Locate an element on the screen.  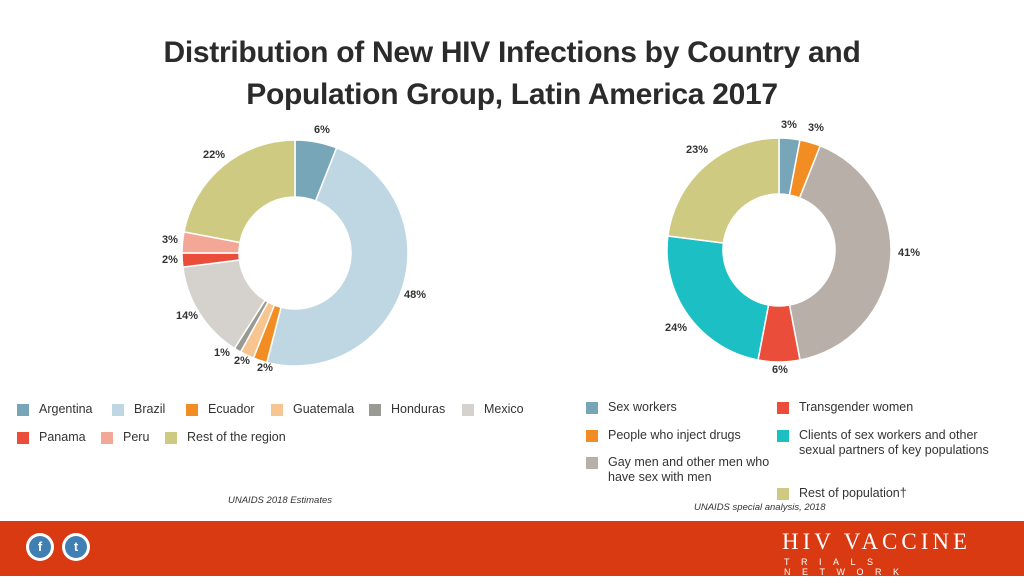
data-label-mexico: 14% is located at coordinates (187, 316).